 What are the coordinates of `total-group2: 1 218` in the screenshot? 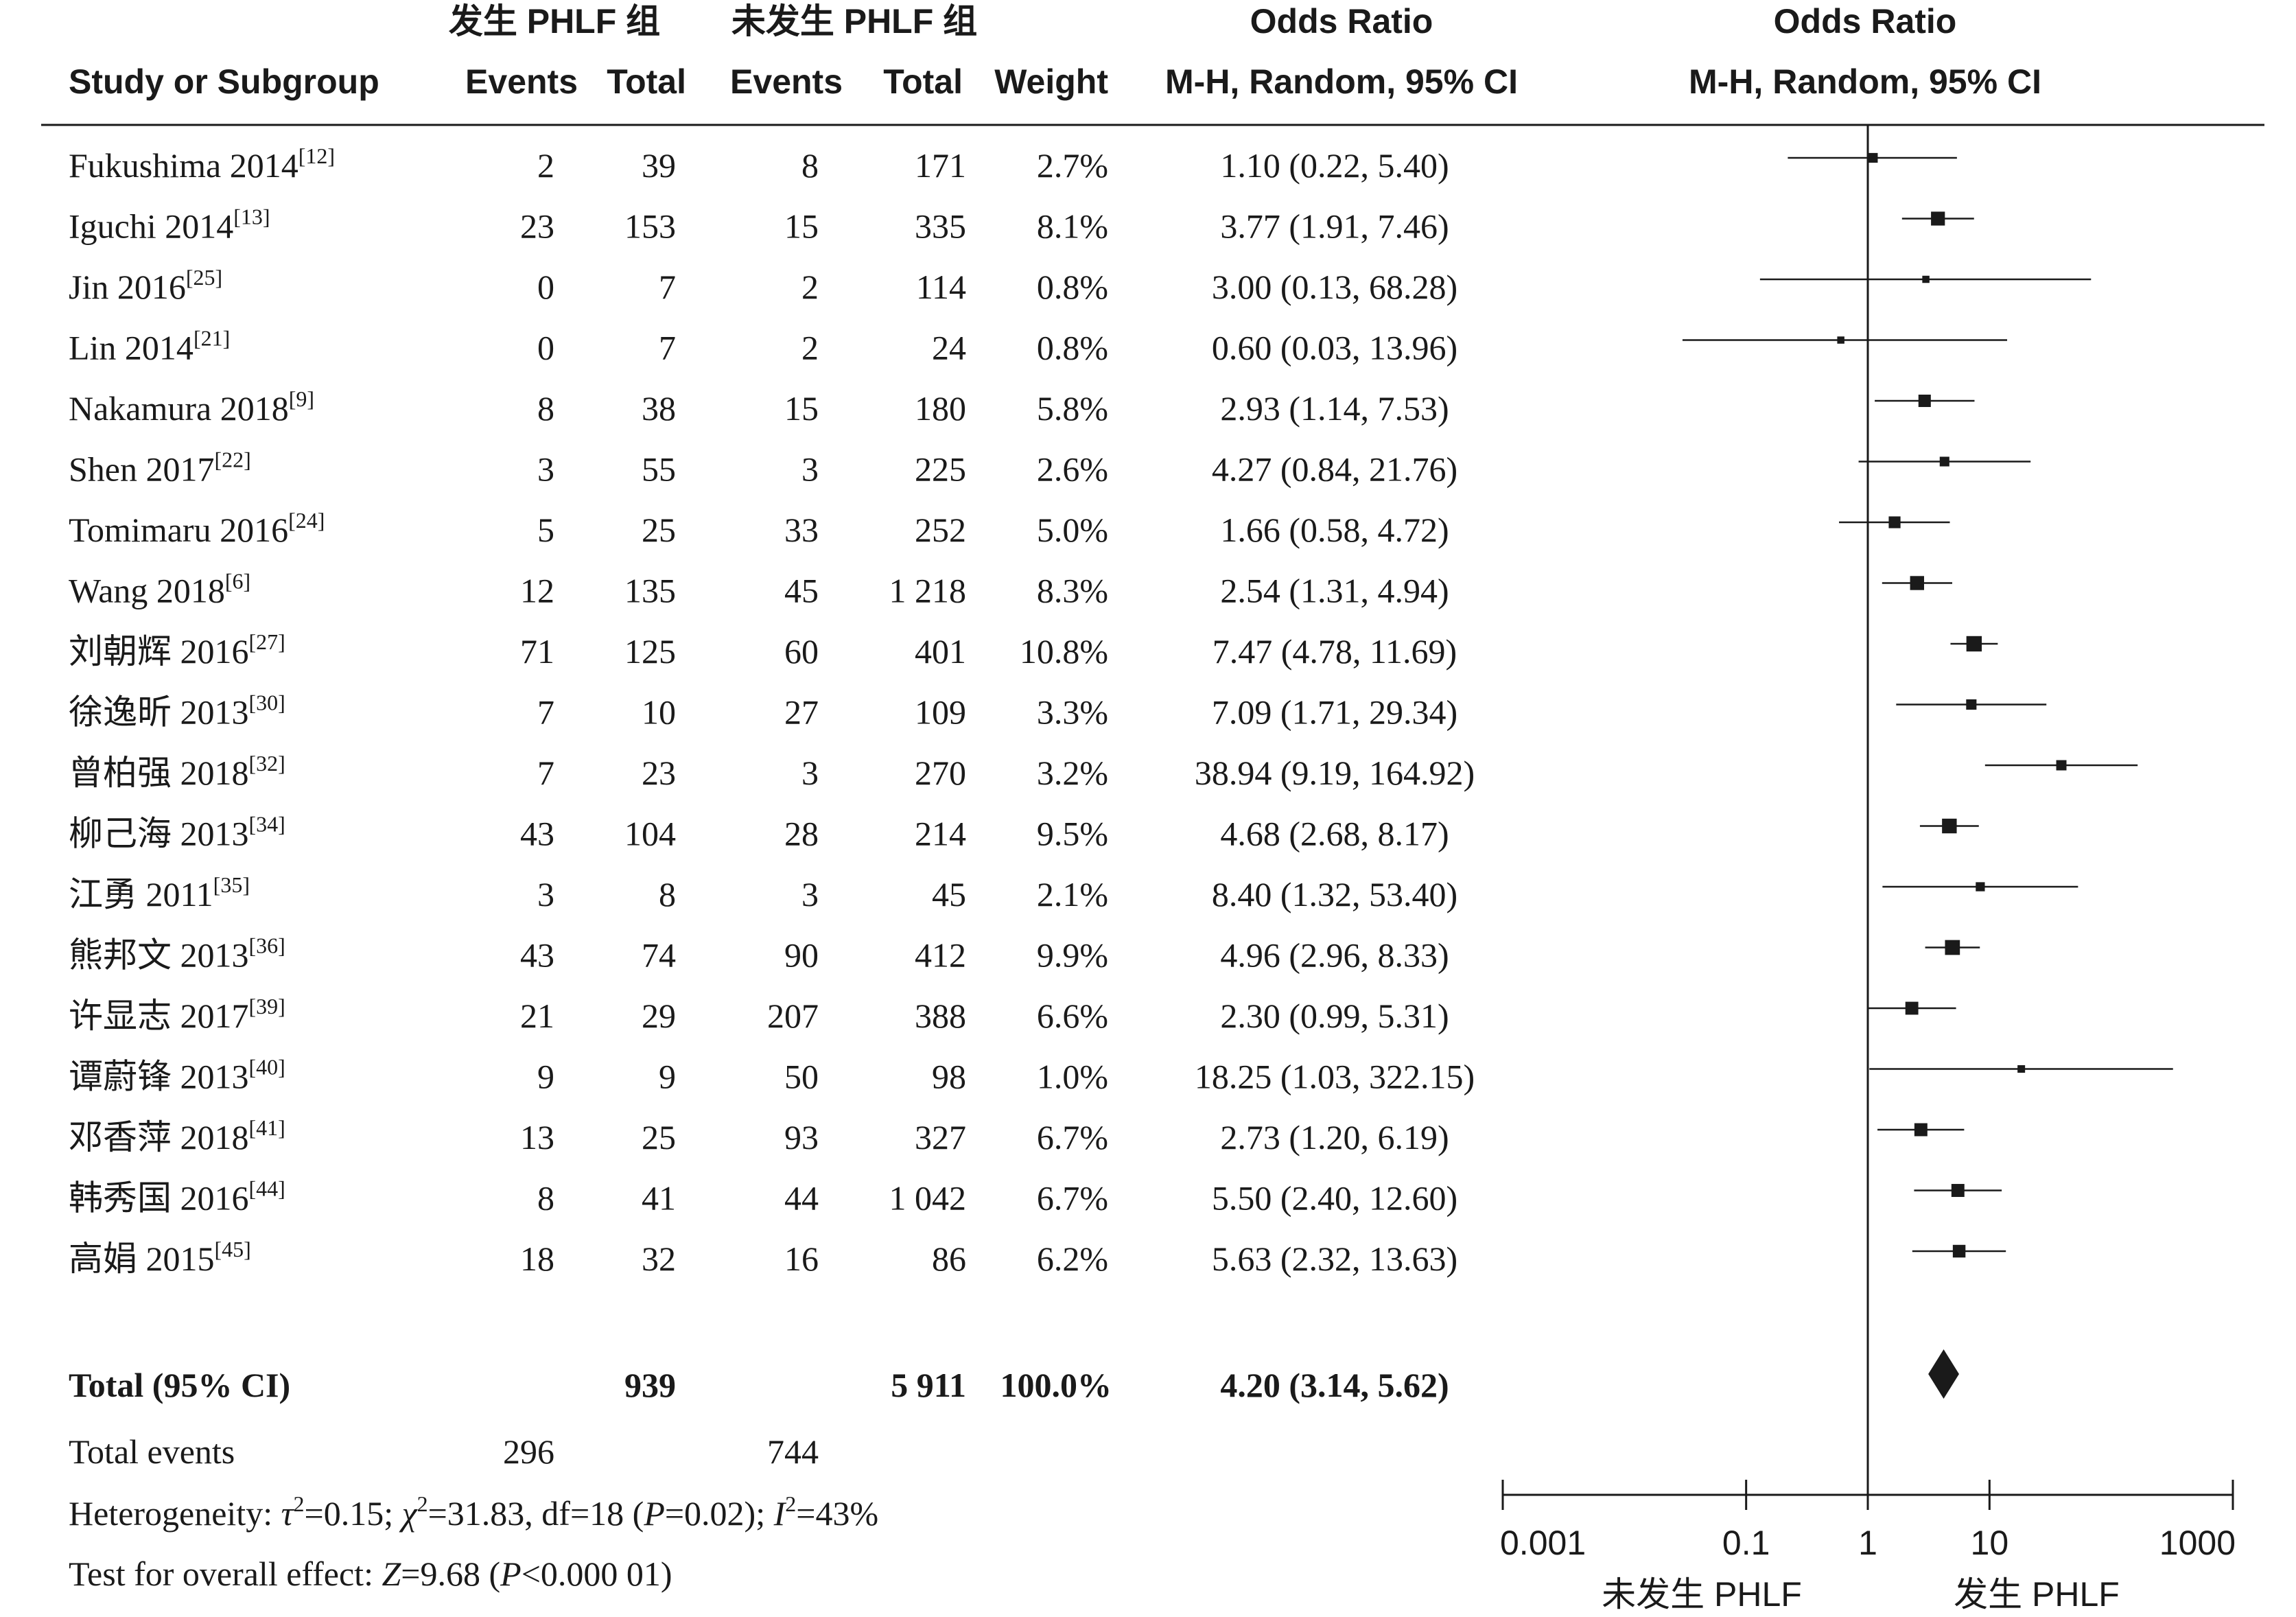 It's located at (928, 591).